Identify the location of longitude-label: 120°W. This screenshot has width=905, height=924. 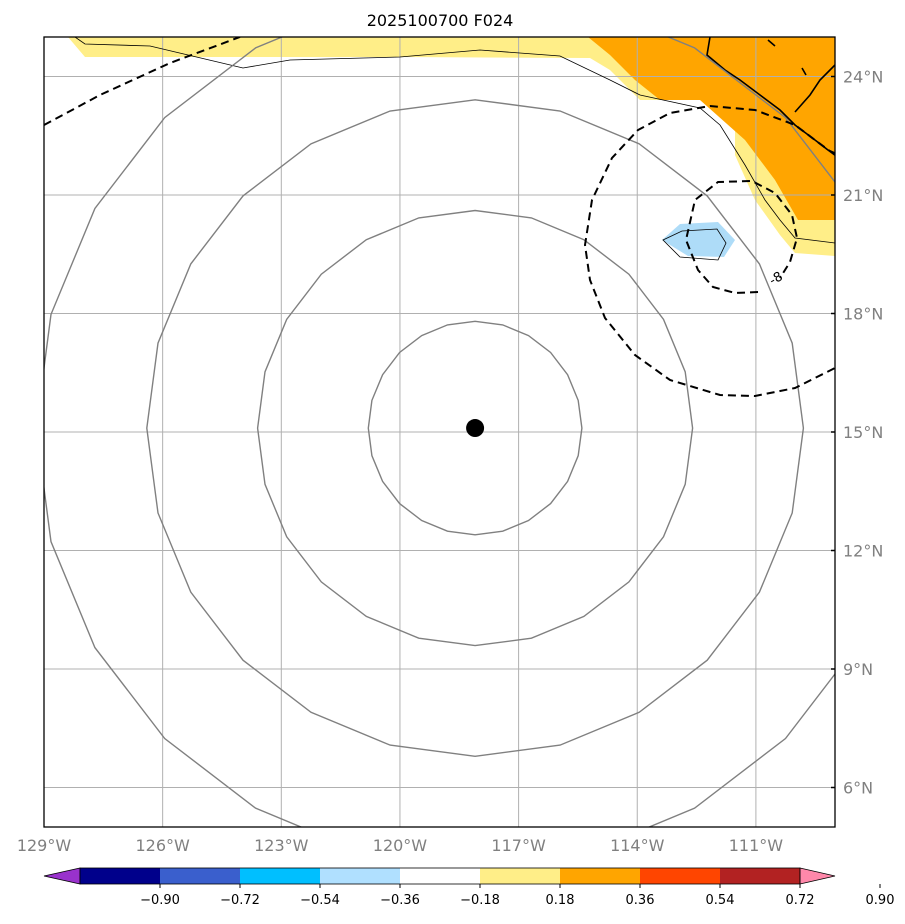
(400, 845).